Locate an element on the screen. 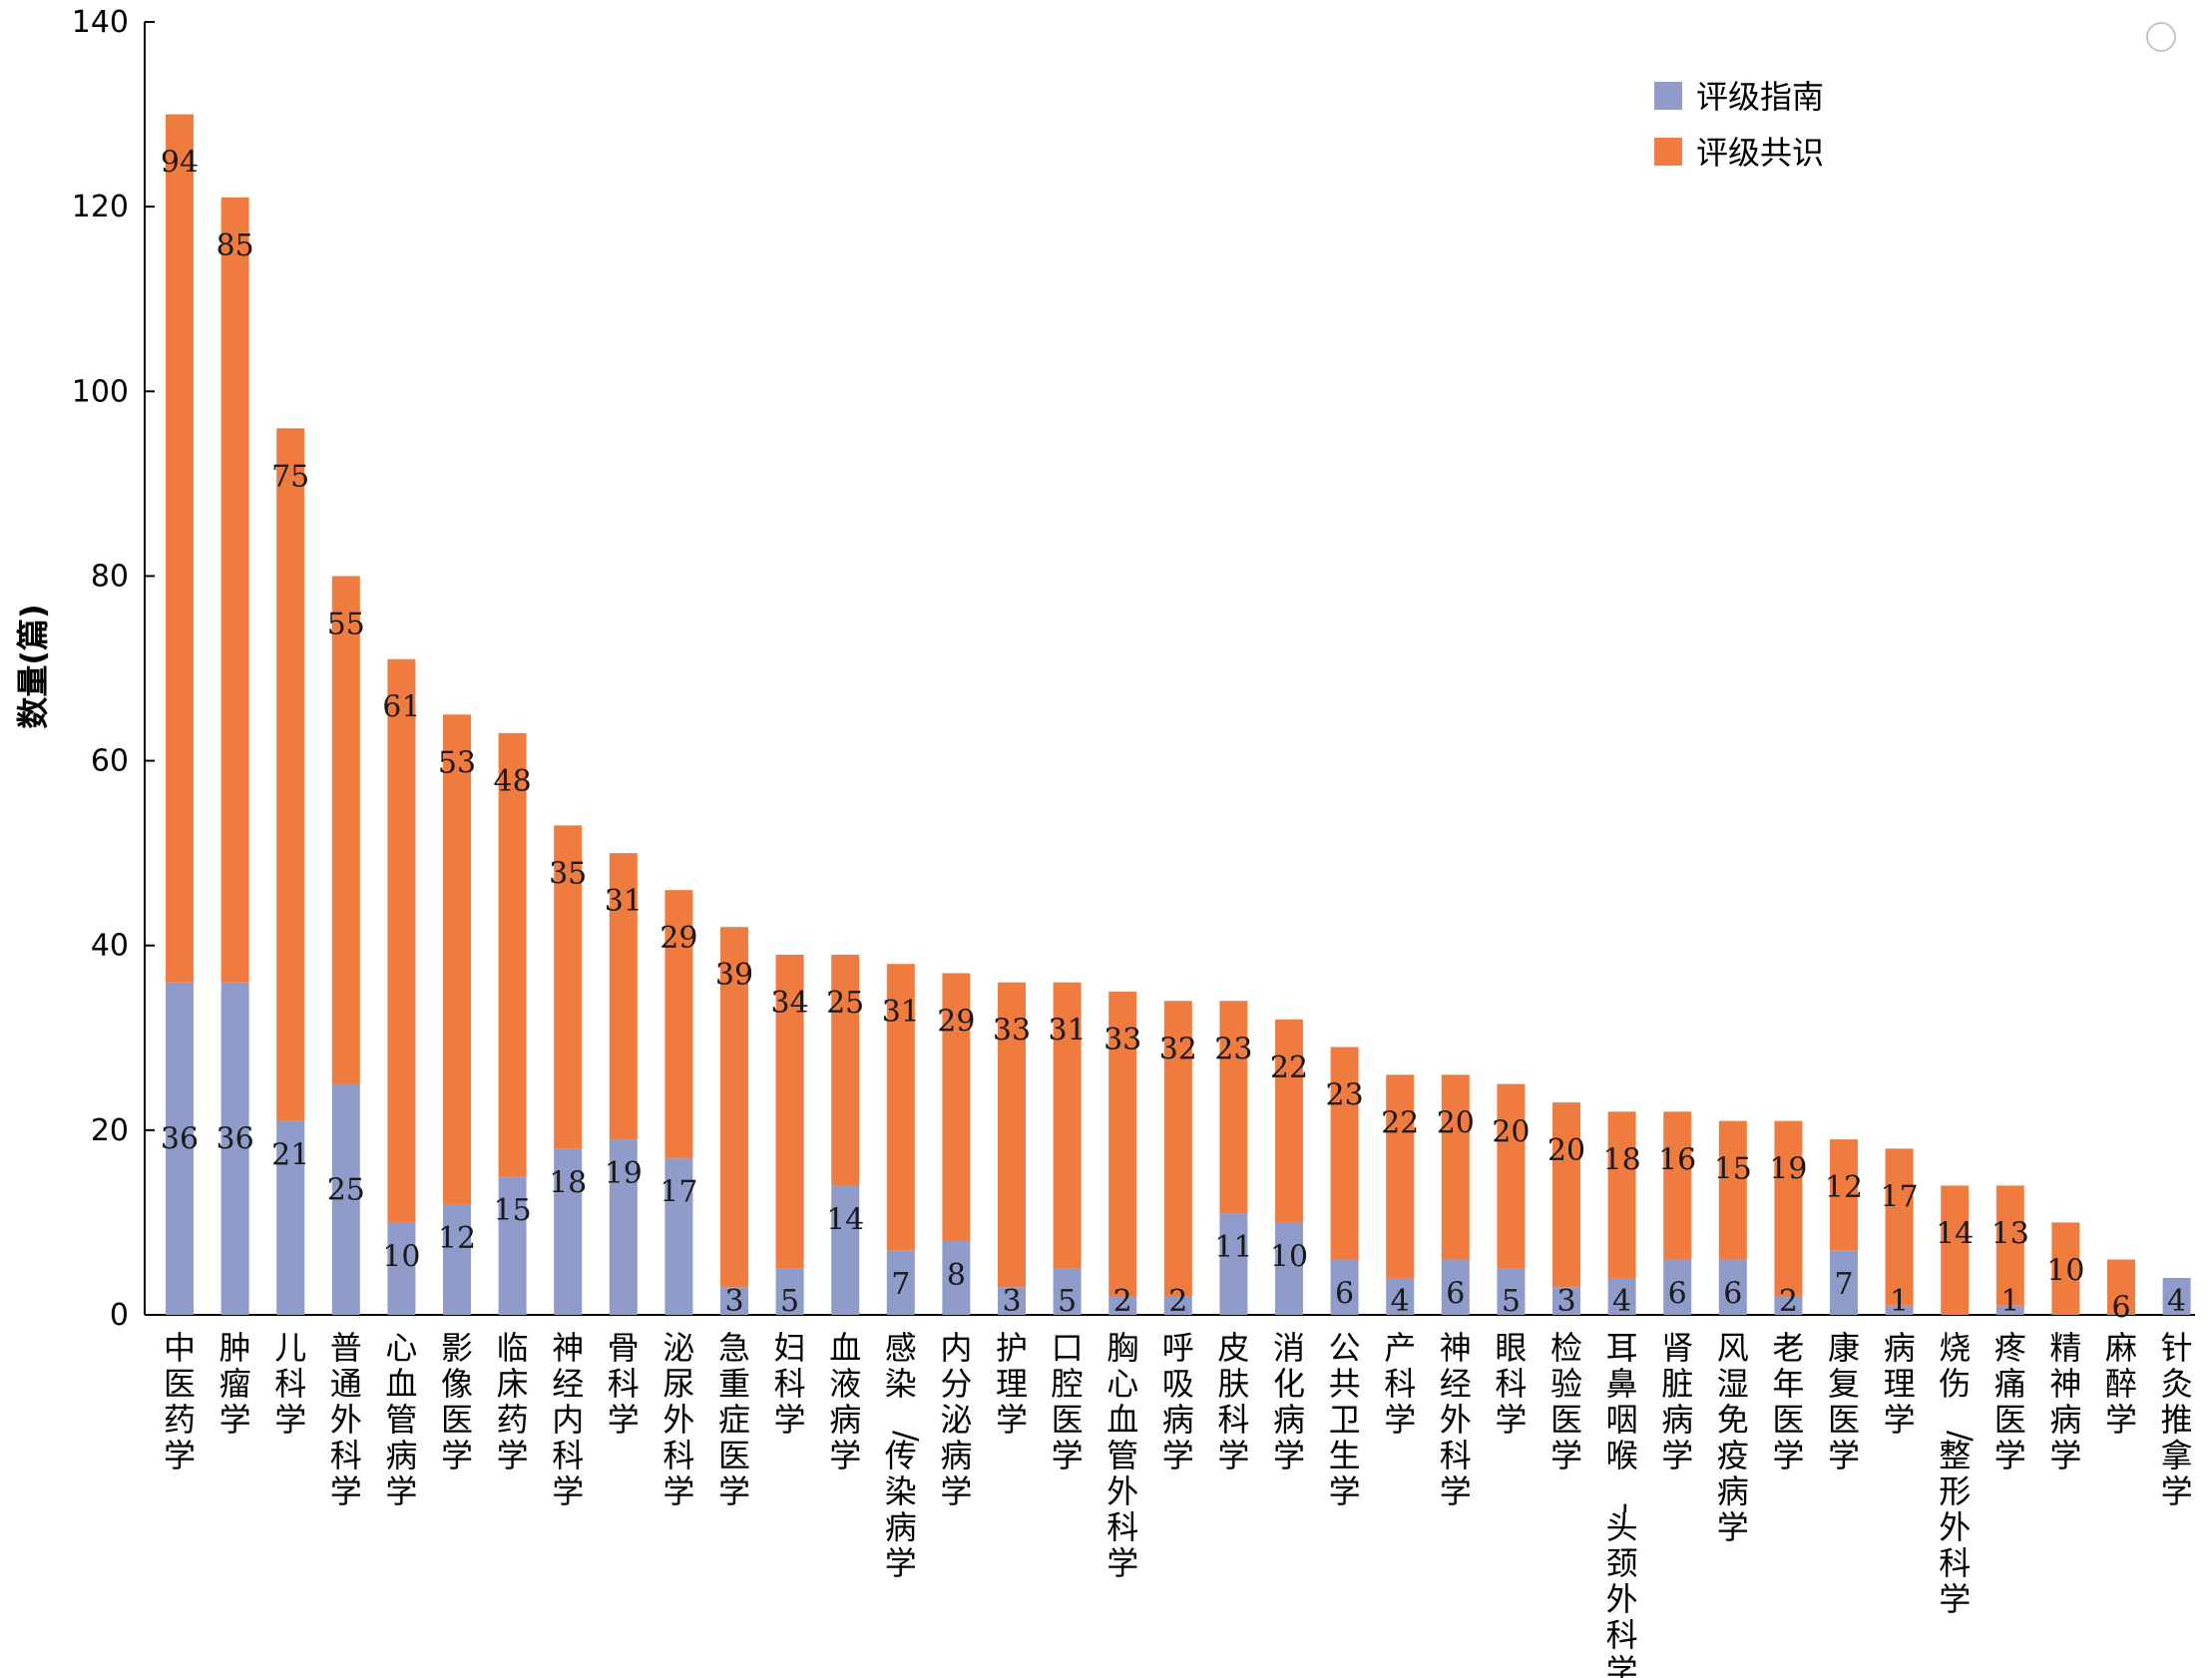  data-label-consensus: 29 is located at coordinates (678, 939).